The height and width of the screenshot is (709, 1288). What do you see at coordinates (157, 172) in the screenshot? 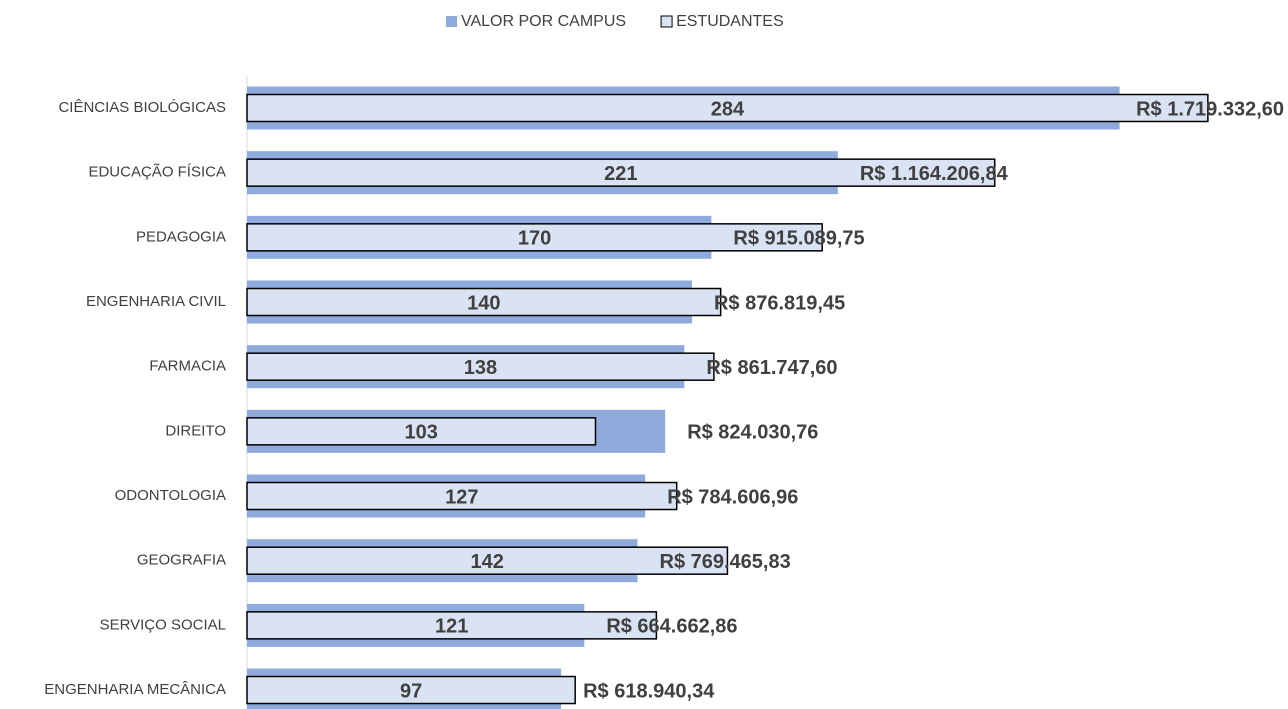
I see `y-tick-label: EDUCAÇÃO FÍSICA` at bounding box center [157, 172].